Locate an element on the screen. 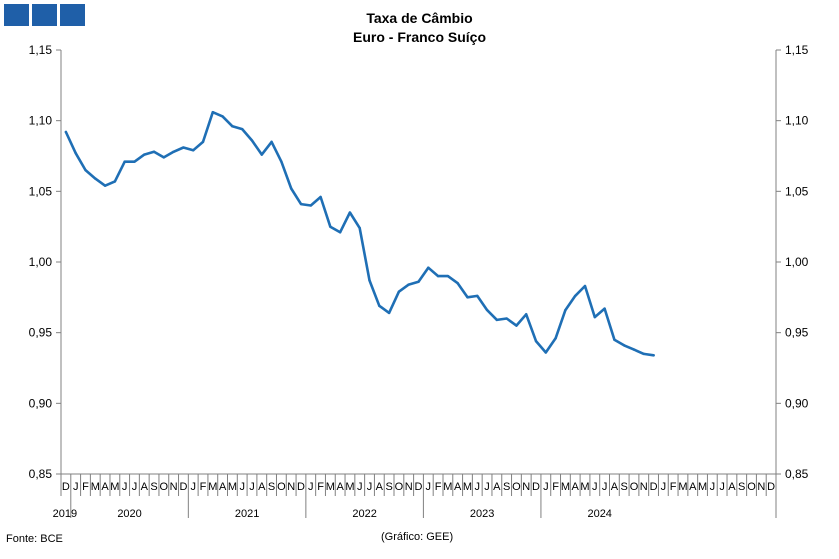 This screenshot has width=839, height=559. y-axis-left: 0,85 0,90 0,95 1,00 1,05 1,10 1,15 is located at coordinates (45, 262).